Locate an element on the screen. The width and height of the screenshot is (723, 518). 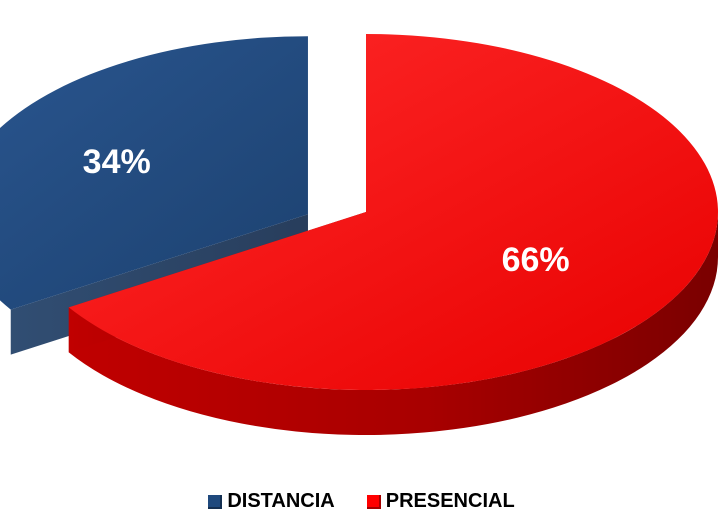
legend-label-presencial: PRESENCIAL is located at coordinates (450, 501).